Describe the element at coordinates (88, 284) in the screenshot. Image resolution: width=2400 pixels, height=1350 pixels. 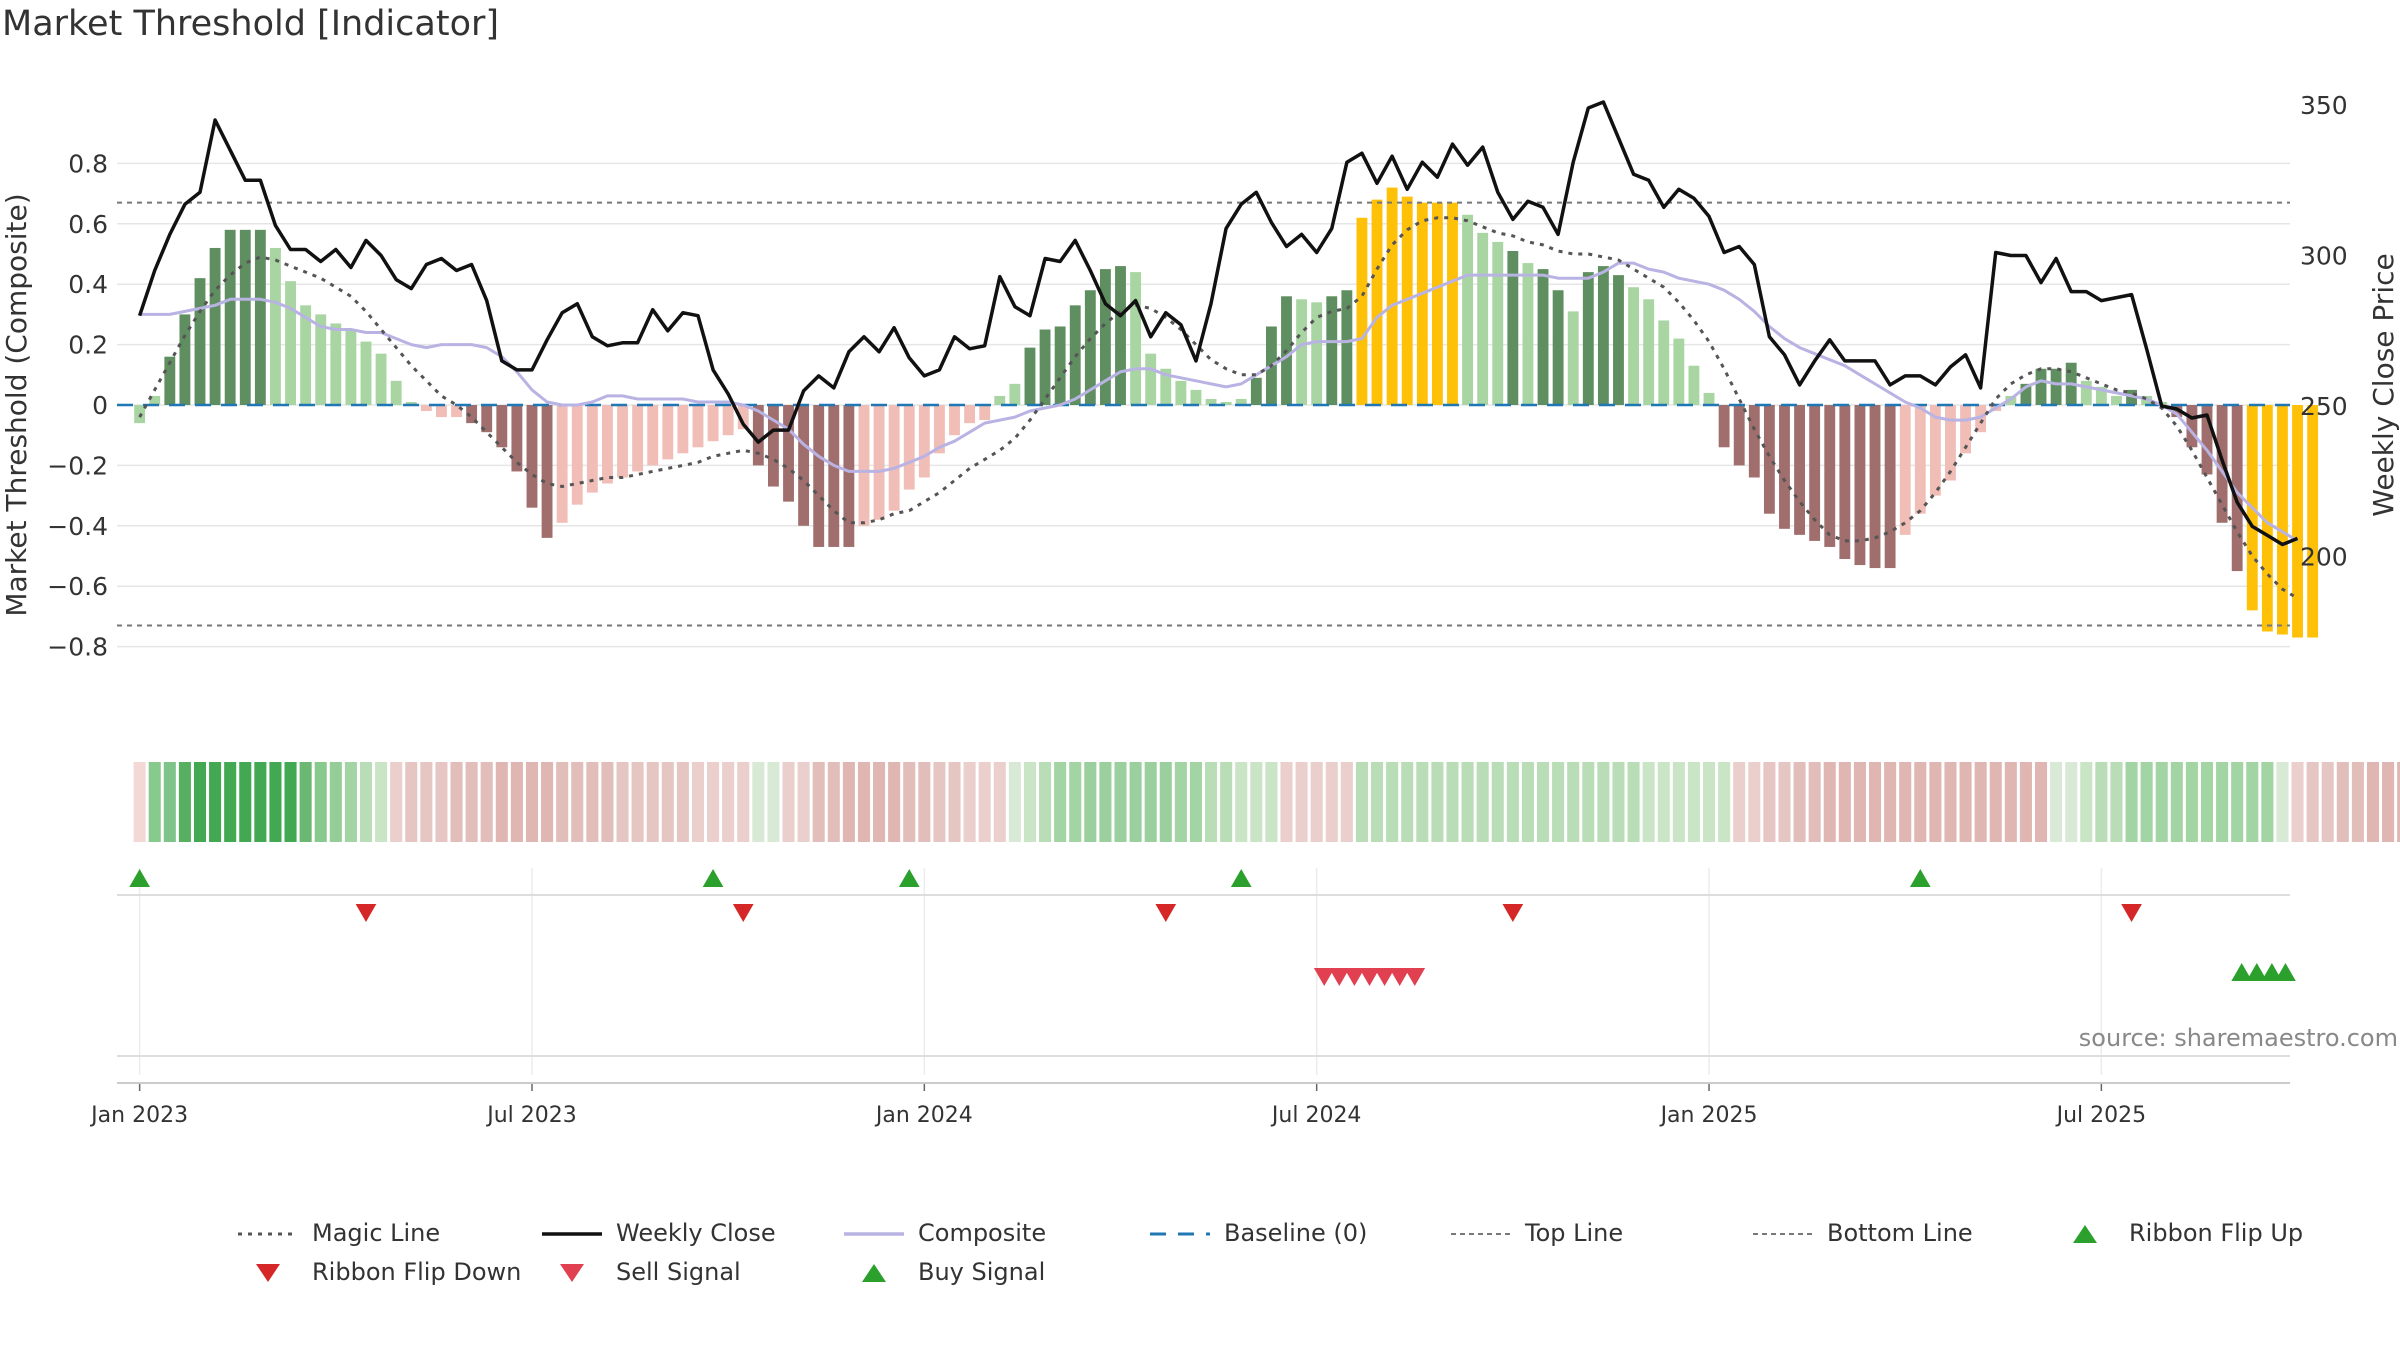
I see `y-tick-label: 0.4` at that location.